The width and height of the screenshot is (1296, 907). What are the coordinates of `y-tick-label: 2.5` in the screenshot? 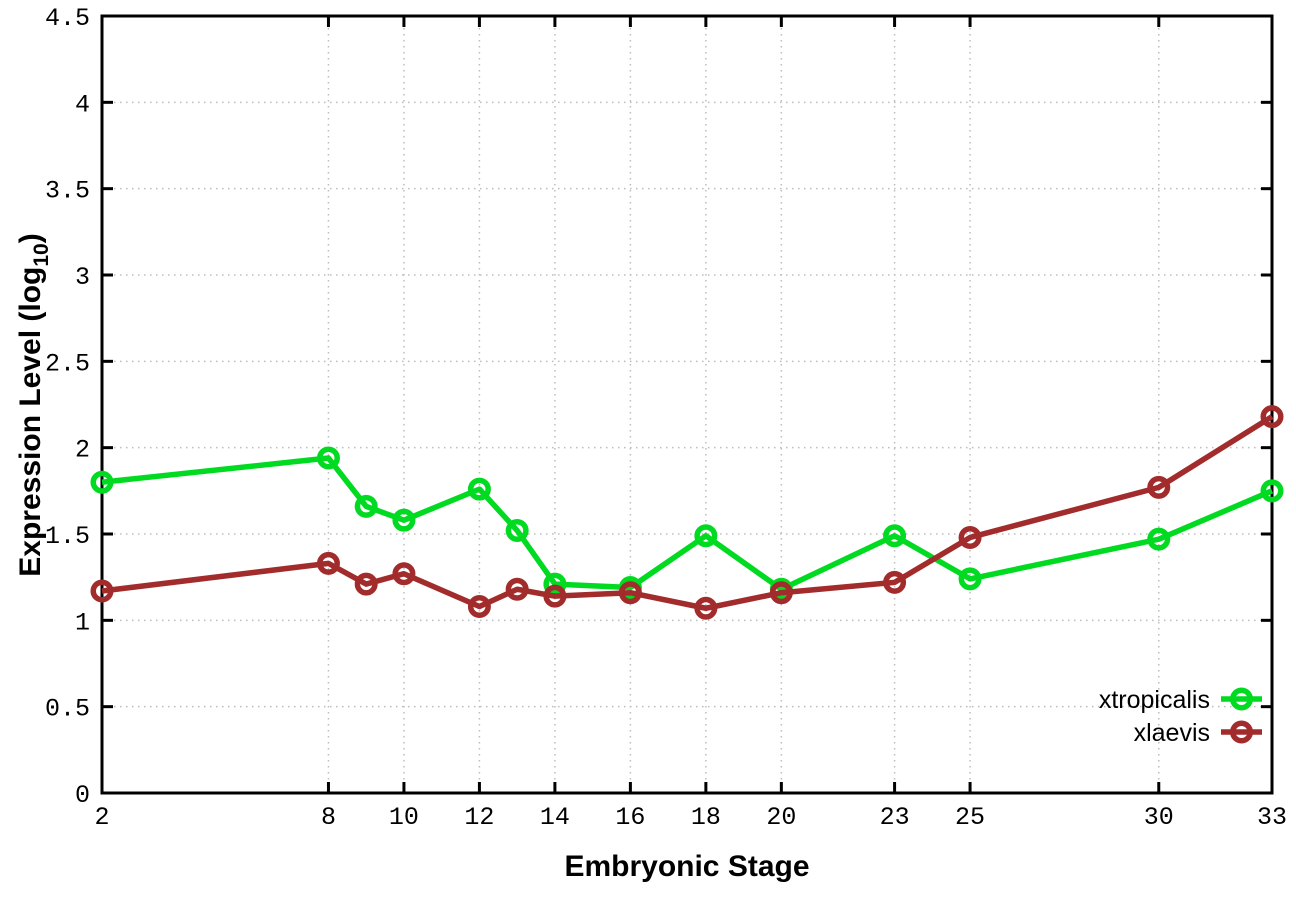 It's located at (67, 363).